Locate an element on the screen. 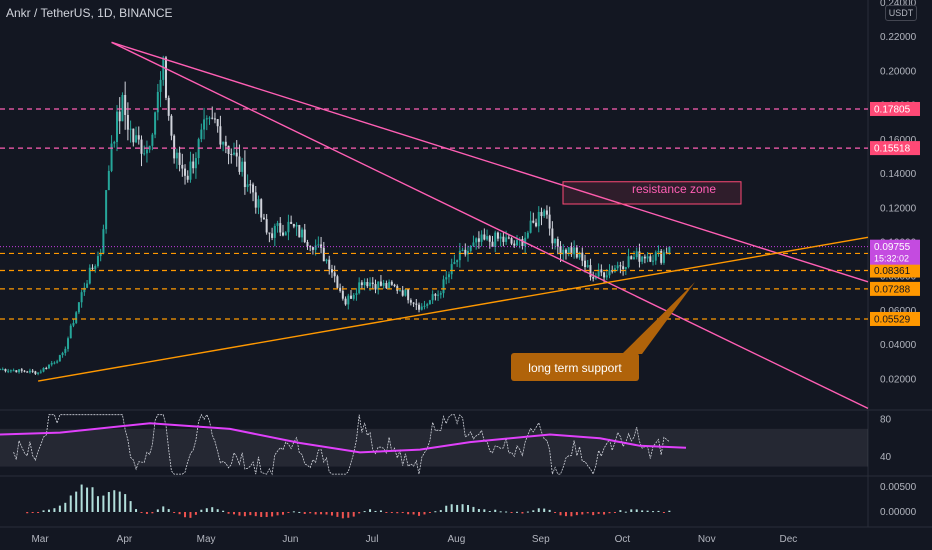 This screenshot has width=932, height=550. y-tick-label: 0.04000 is located at coordinates (898, 345).